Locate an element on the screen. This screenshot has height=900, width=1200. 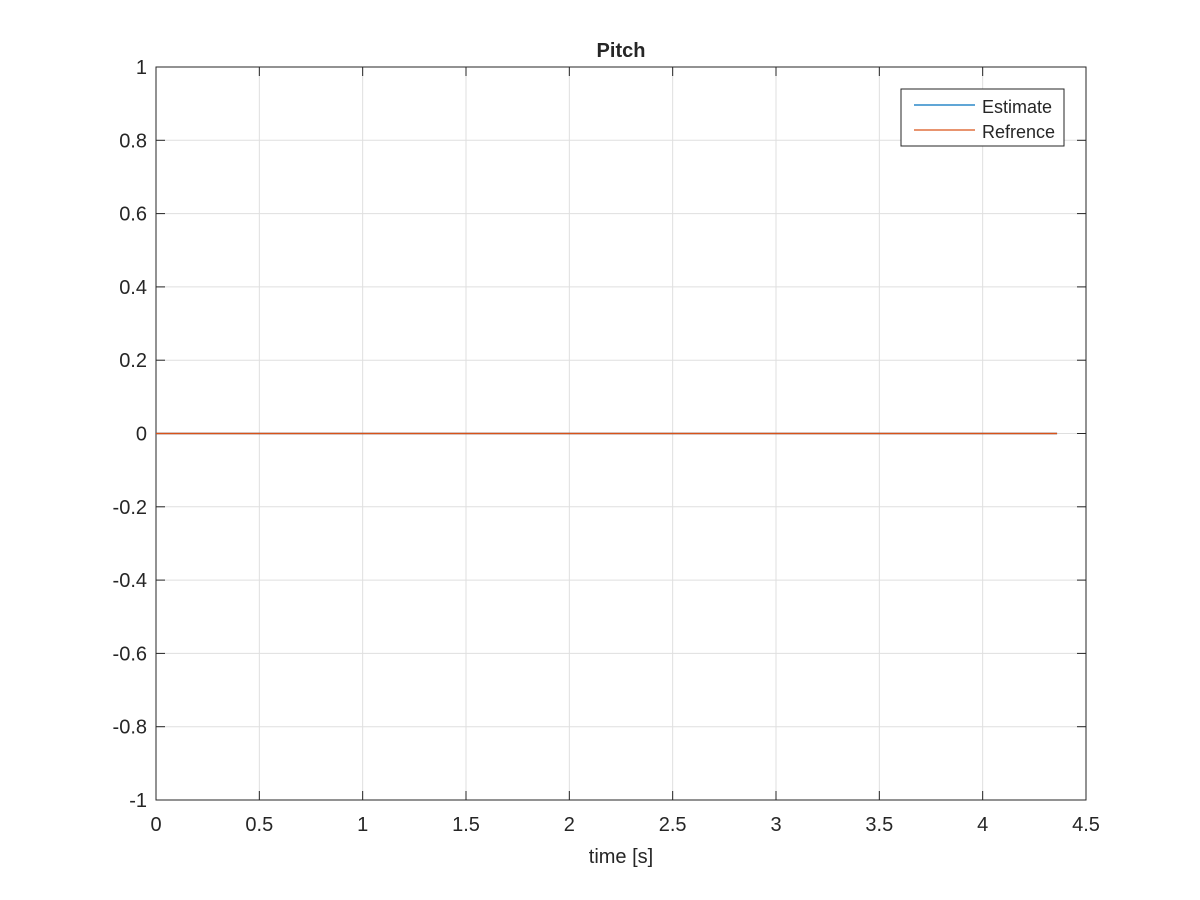
x-tick-label: 2.5 is located at coordinates (673, 825).